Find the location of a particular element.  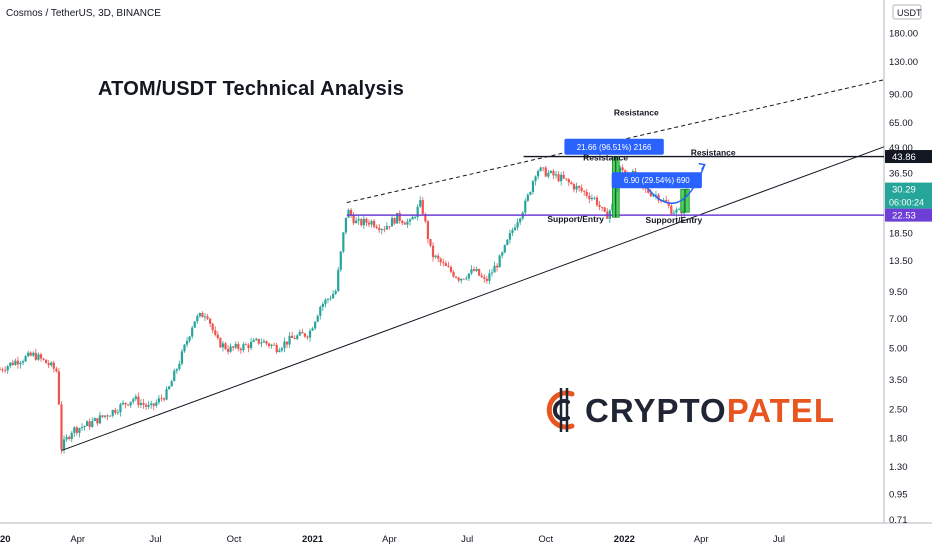

measure-callout-box is located at coordinates (656, 180).